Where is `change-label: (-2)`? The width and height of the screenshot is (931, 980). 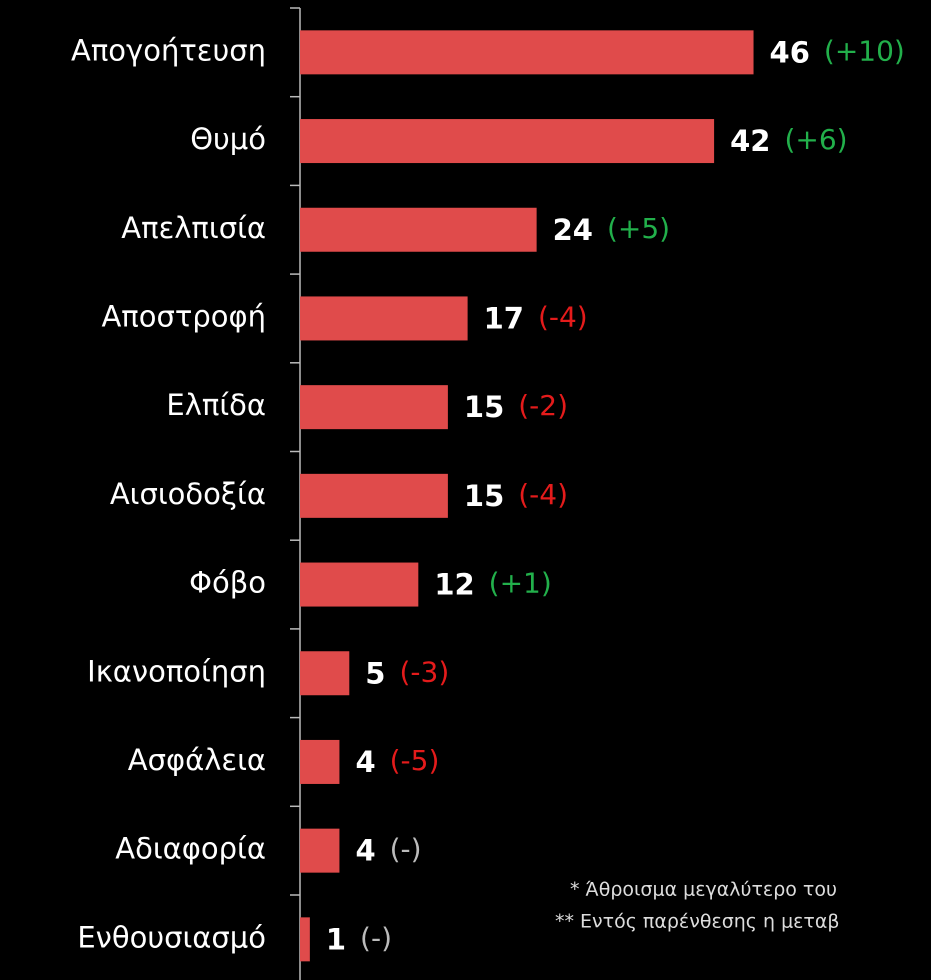 change-label: (-2) is located at coordinates (543, 405).